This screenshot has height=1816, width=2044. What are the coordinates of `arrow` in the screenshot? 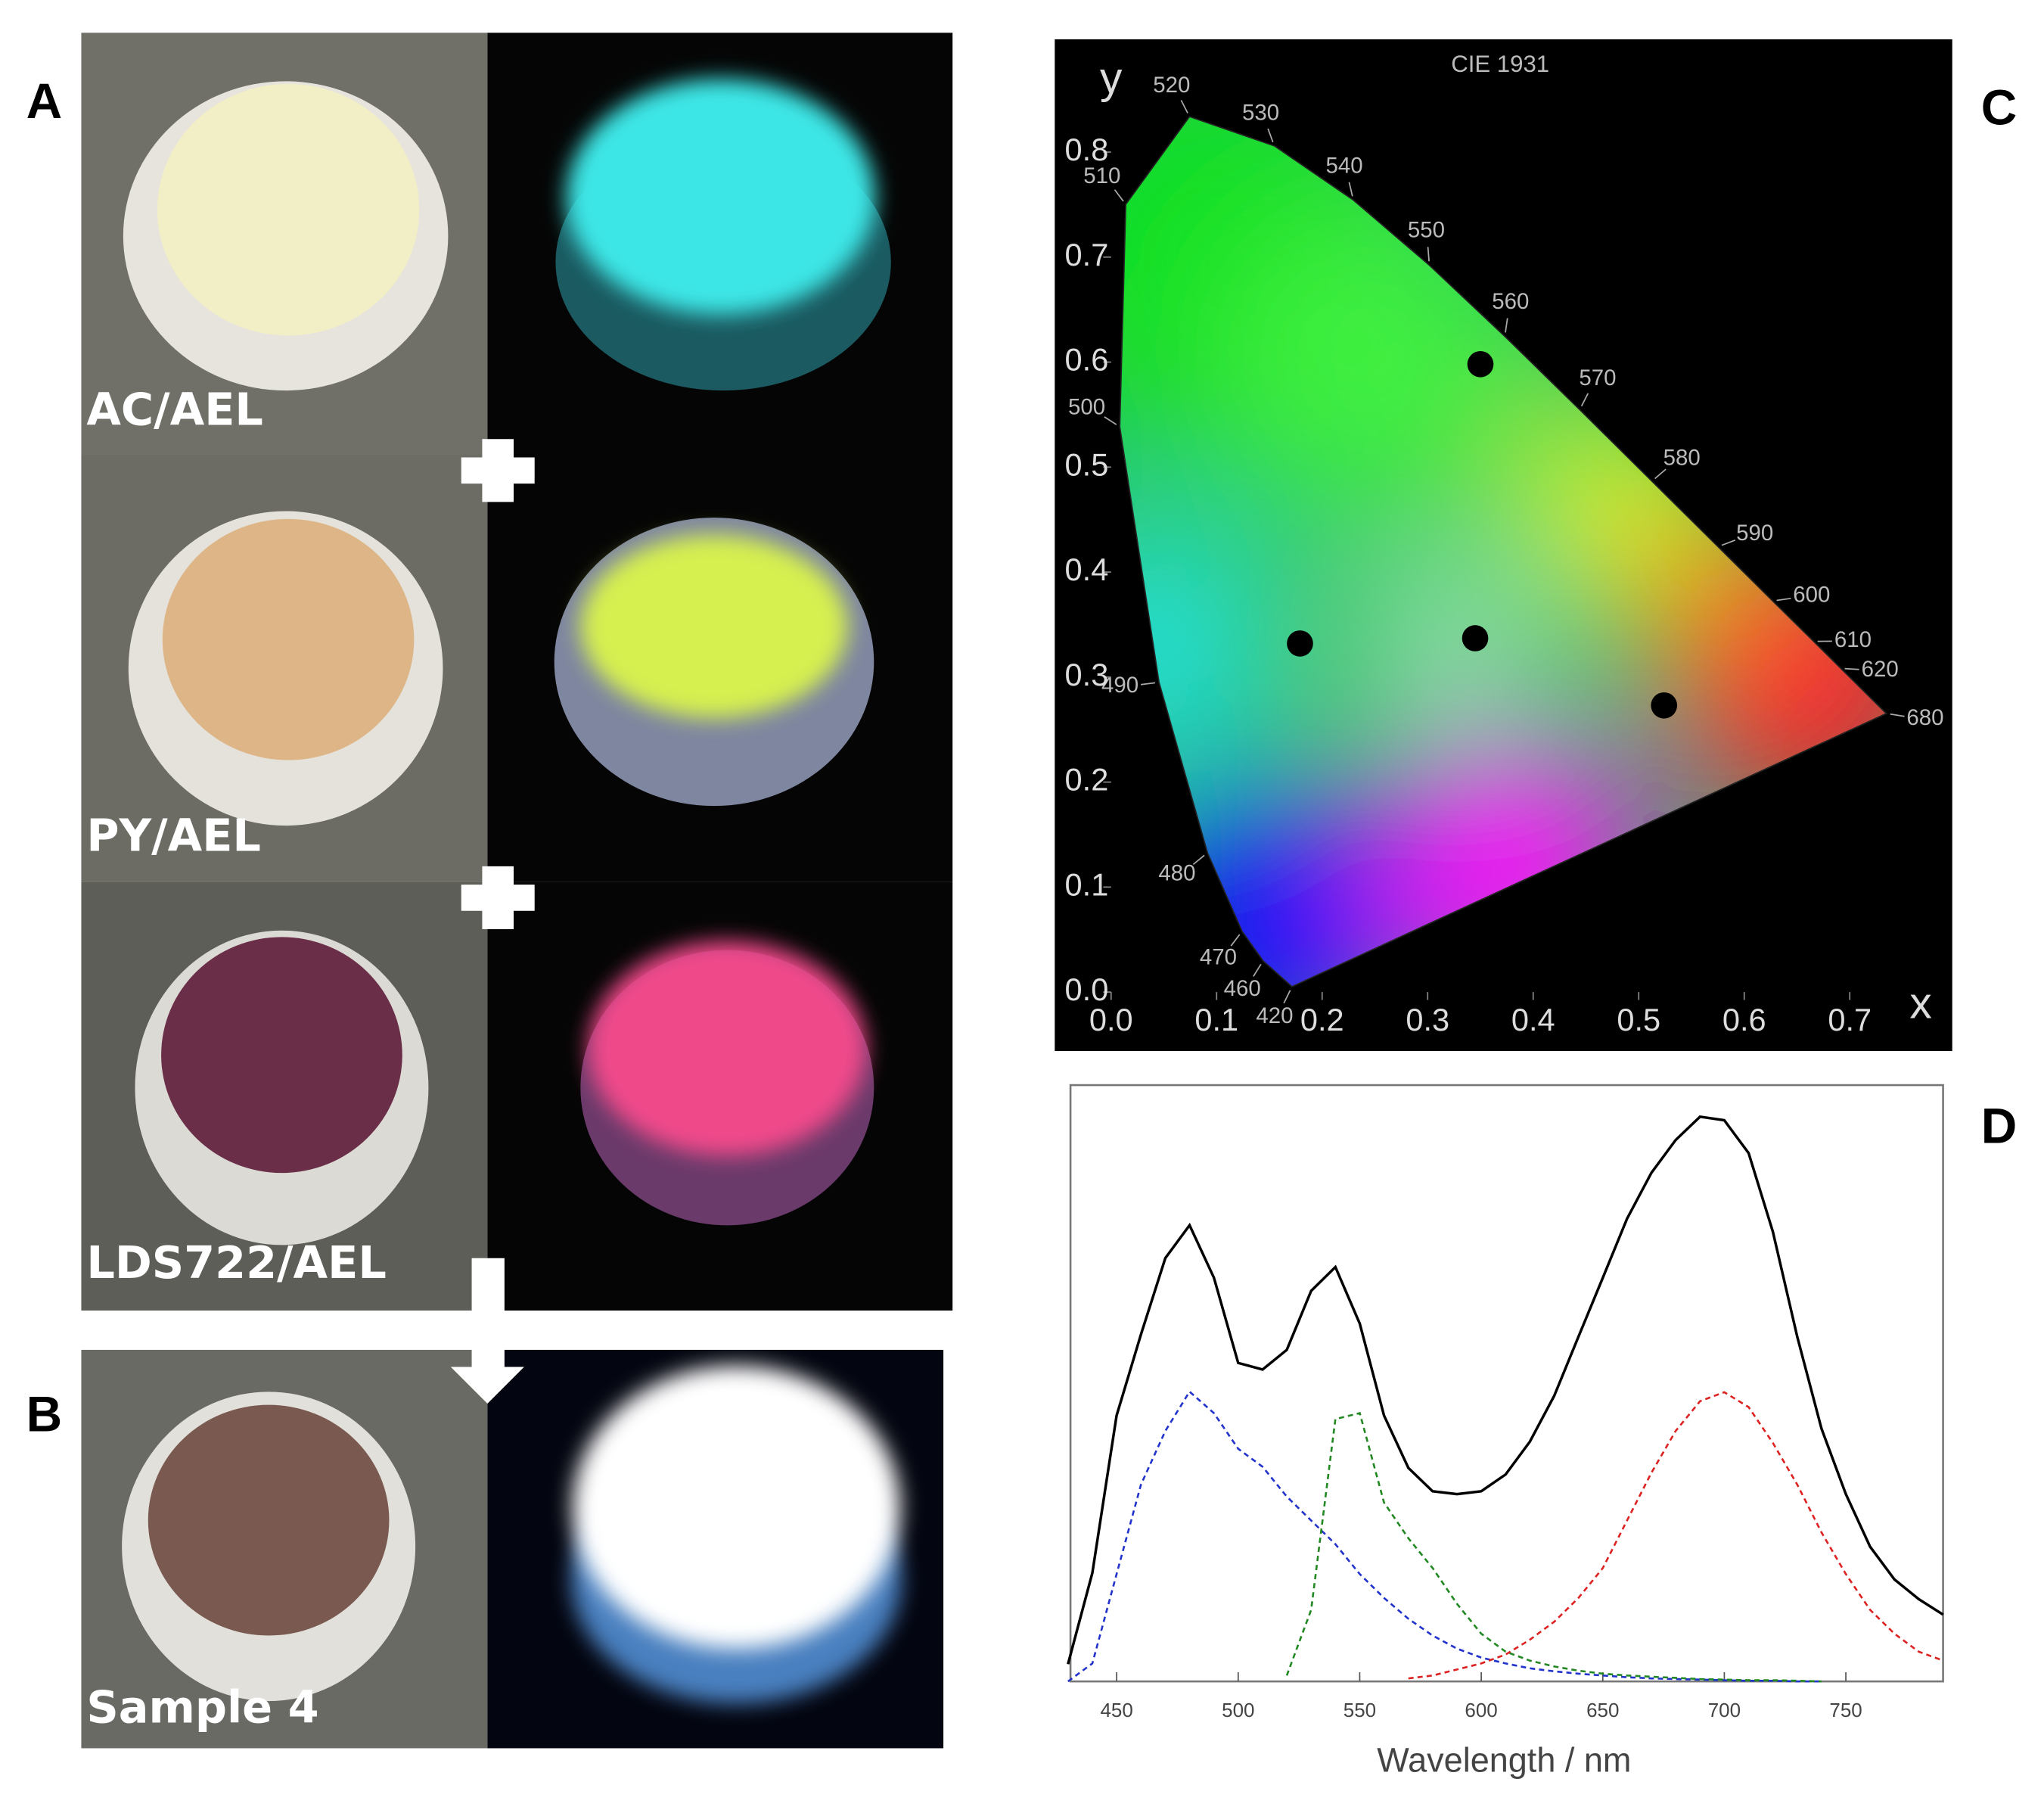 It's located at (487, 1331).